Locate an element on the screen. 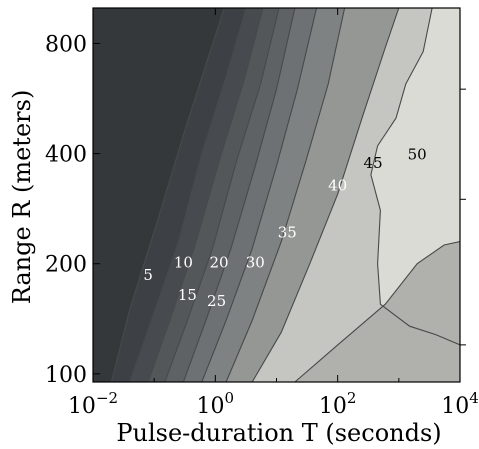 The image size is (479, 449). contour-label-50: 50 is located at coordinates (417, 155).